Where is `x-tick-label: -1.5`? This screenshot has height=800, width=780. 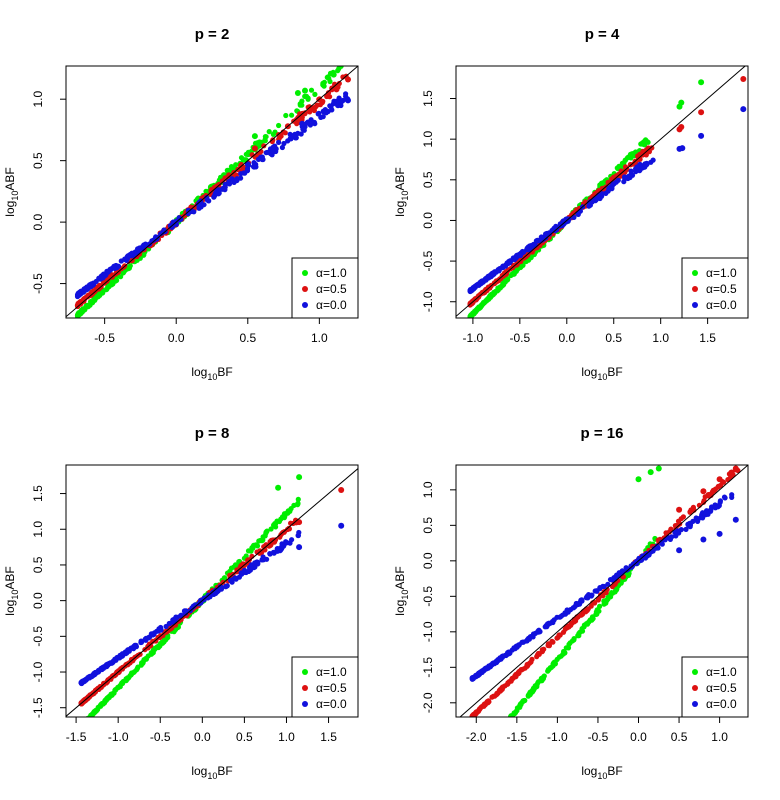 x-tick-label: -1.5 is located at coordinates (516, 737).